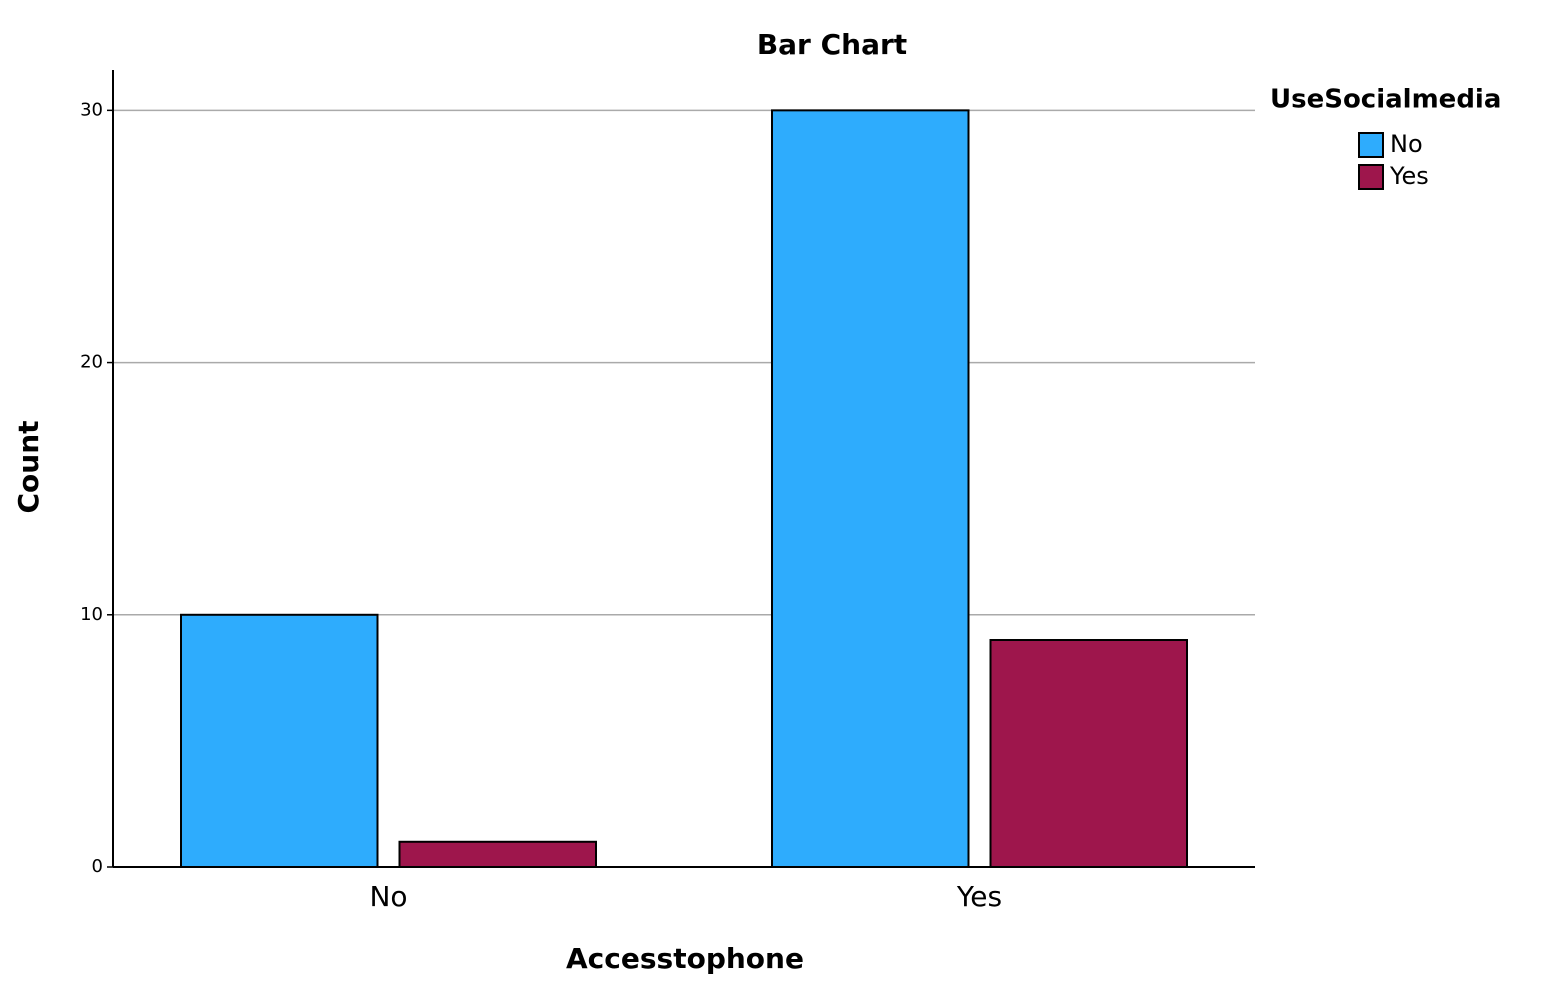  What do you see at coordinates (1406, 144) in the screenshot?
I see `legend-label: No` at bounding box center [1406, 144].